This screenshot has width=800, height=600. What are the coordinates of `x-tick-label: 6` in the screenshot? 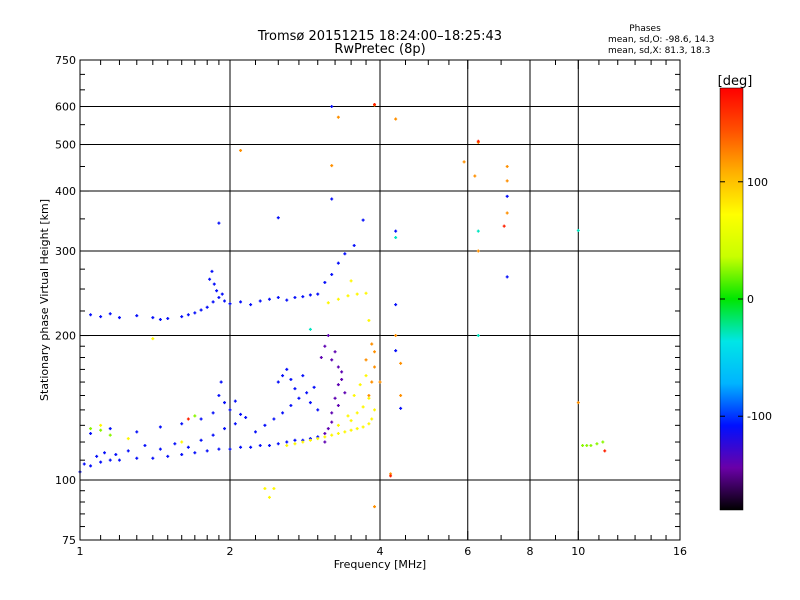 It's located at (467, 551).